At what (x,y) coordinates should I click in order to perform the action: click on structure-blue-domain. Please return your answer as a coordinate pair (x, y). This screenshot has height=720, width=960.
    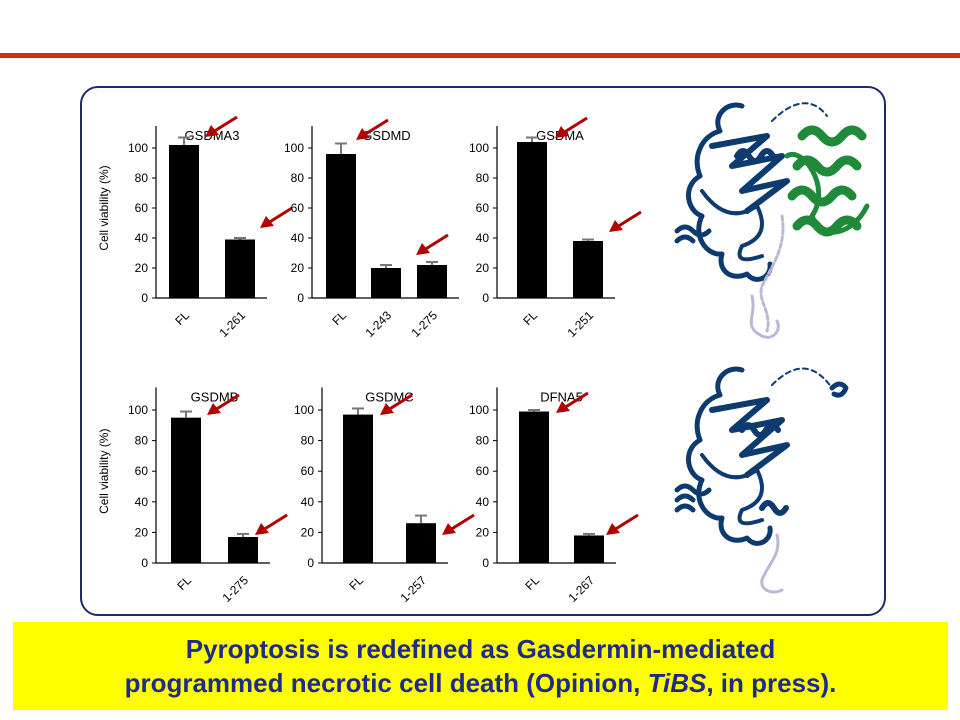
    Looking at the image, I should click on (729, 192).